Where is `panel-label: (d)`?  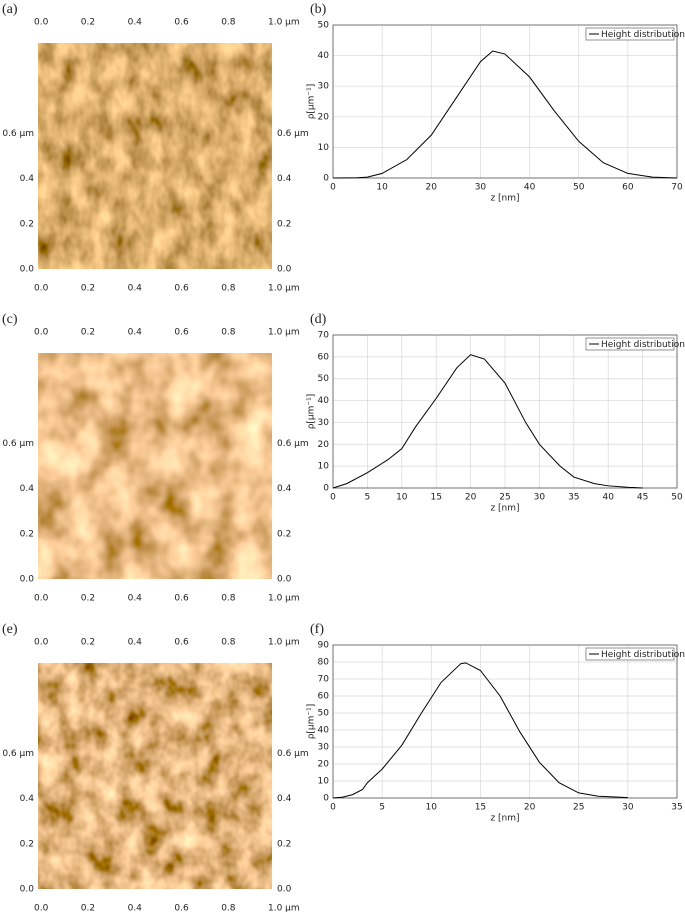
panel-label: (d) is located at coordinates (318, 319).